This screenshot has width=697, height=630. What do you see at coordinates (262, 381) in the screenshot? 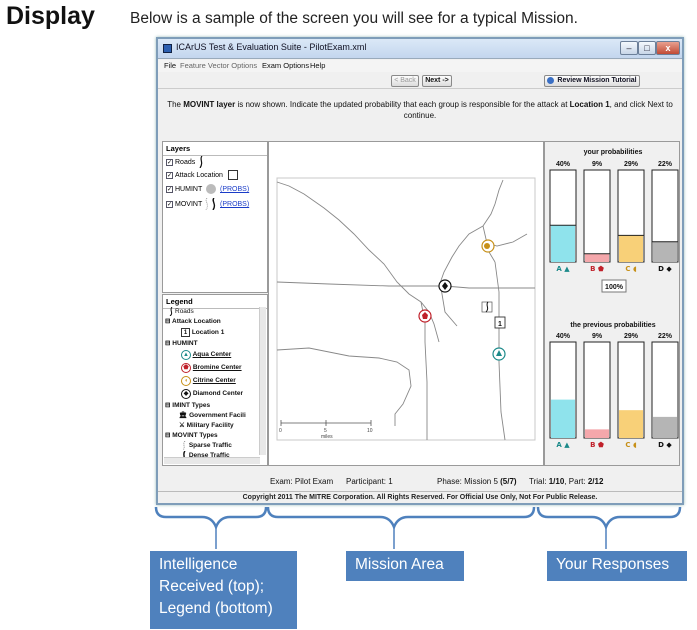
I see `legend-vertical-scrollbar` at bounding box center [262, 381].